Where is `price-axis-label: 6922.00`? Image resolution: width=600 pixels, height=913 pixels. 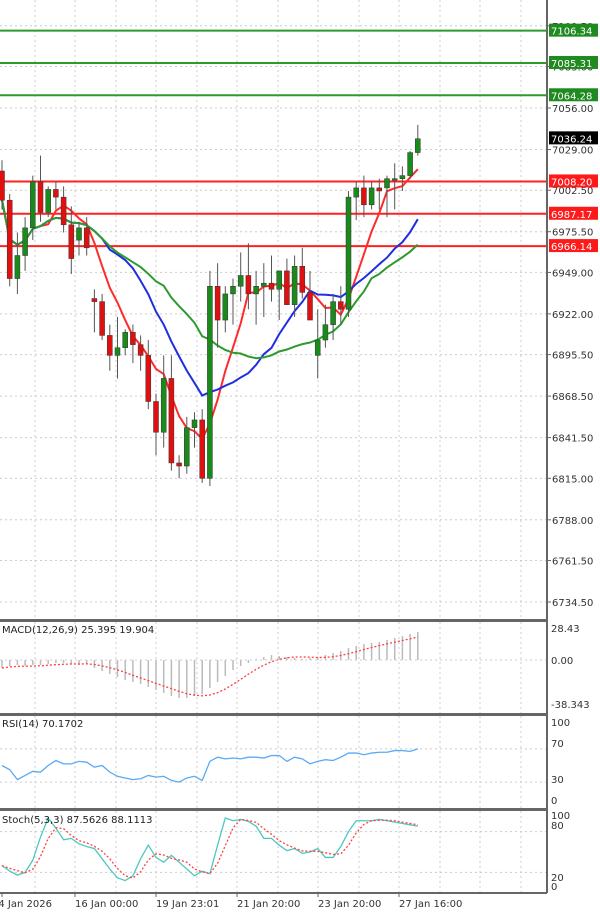 price-axis-label: 6922.00 is located at coordinates (572, 315).